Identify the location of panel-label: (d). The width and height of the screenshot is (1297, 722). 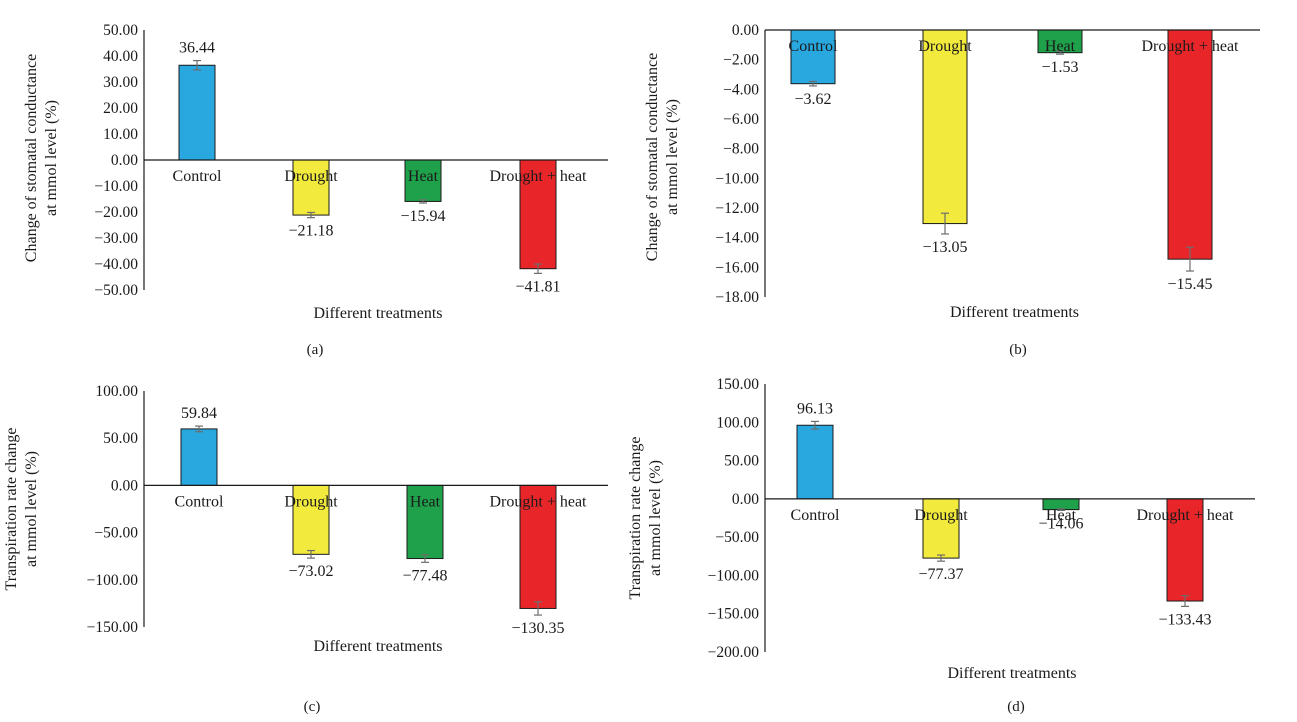
(1016, 707).